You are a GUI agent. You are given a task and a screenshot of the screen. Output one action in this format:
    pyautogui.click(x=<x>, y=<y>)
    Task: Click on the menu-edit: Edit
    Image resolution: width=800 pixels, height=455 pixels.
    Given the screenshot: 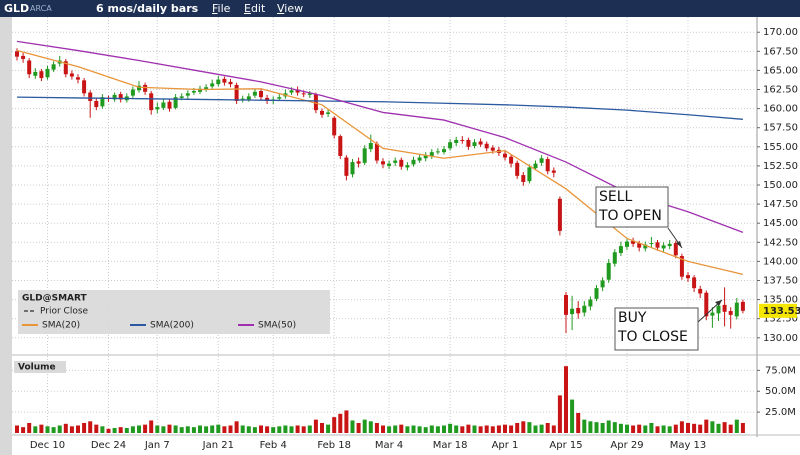 What is the action you would take?
    pyautogui.click(x=255, y=8)
    